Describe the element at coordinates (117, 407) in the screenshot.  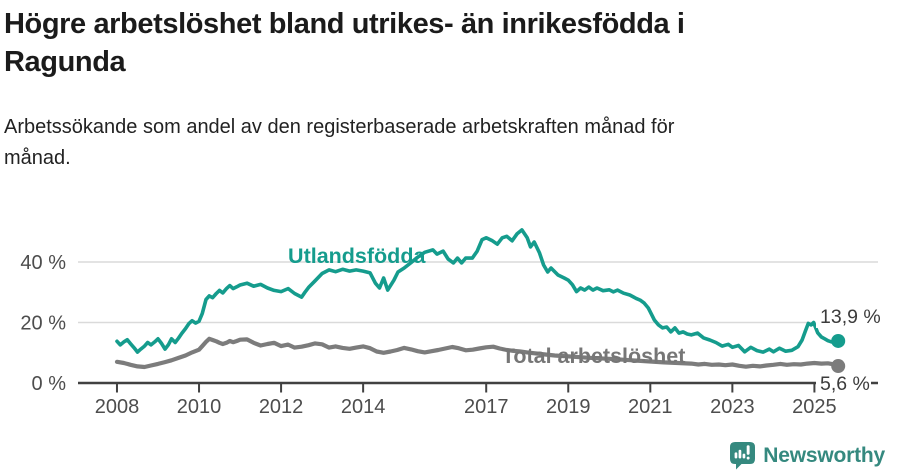
I see `x-tick-label-2008: 2008` at that location.